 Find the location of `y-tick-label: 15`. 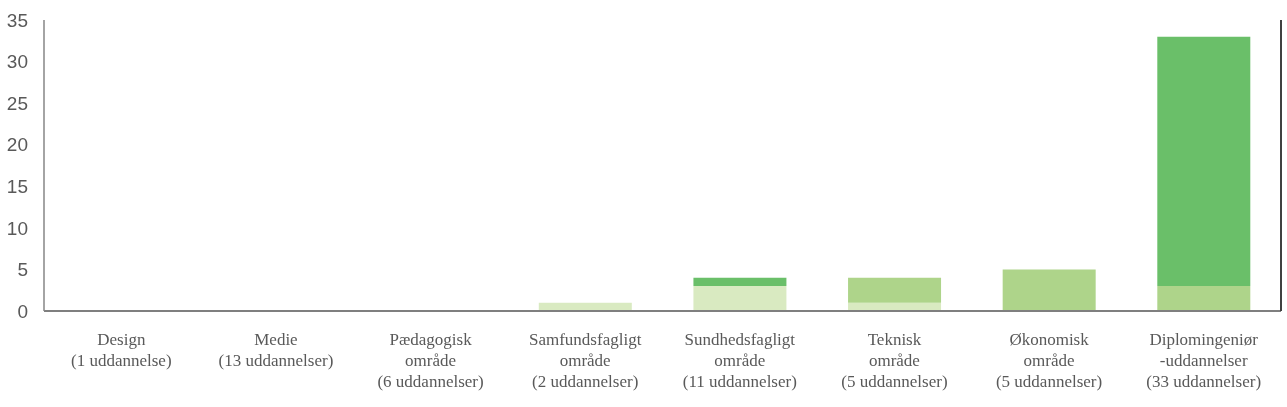

y-tick-label: 15 is located at coordinates (17, 187).